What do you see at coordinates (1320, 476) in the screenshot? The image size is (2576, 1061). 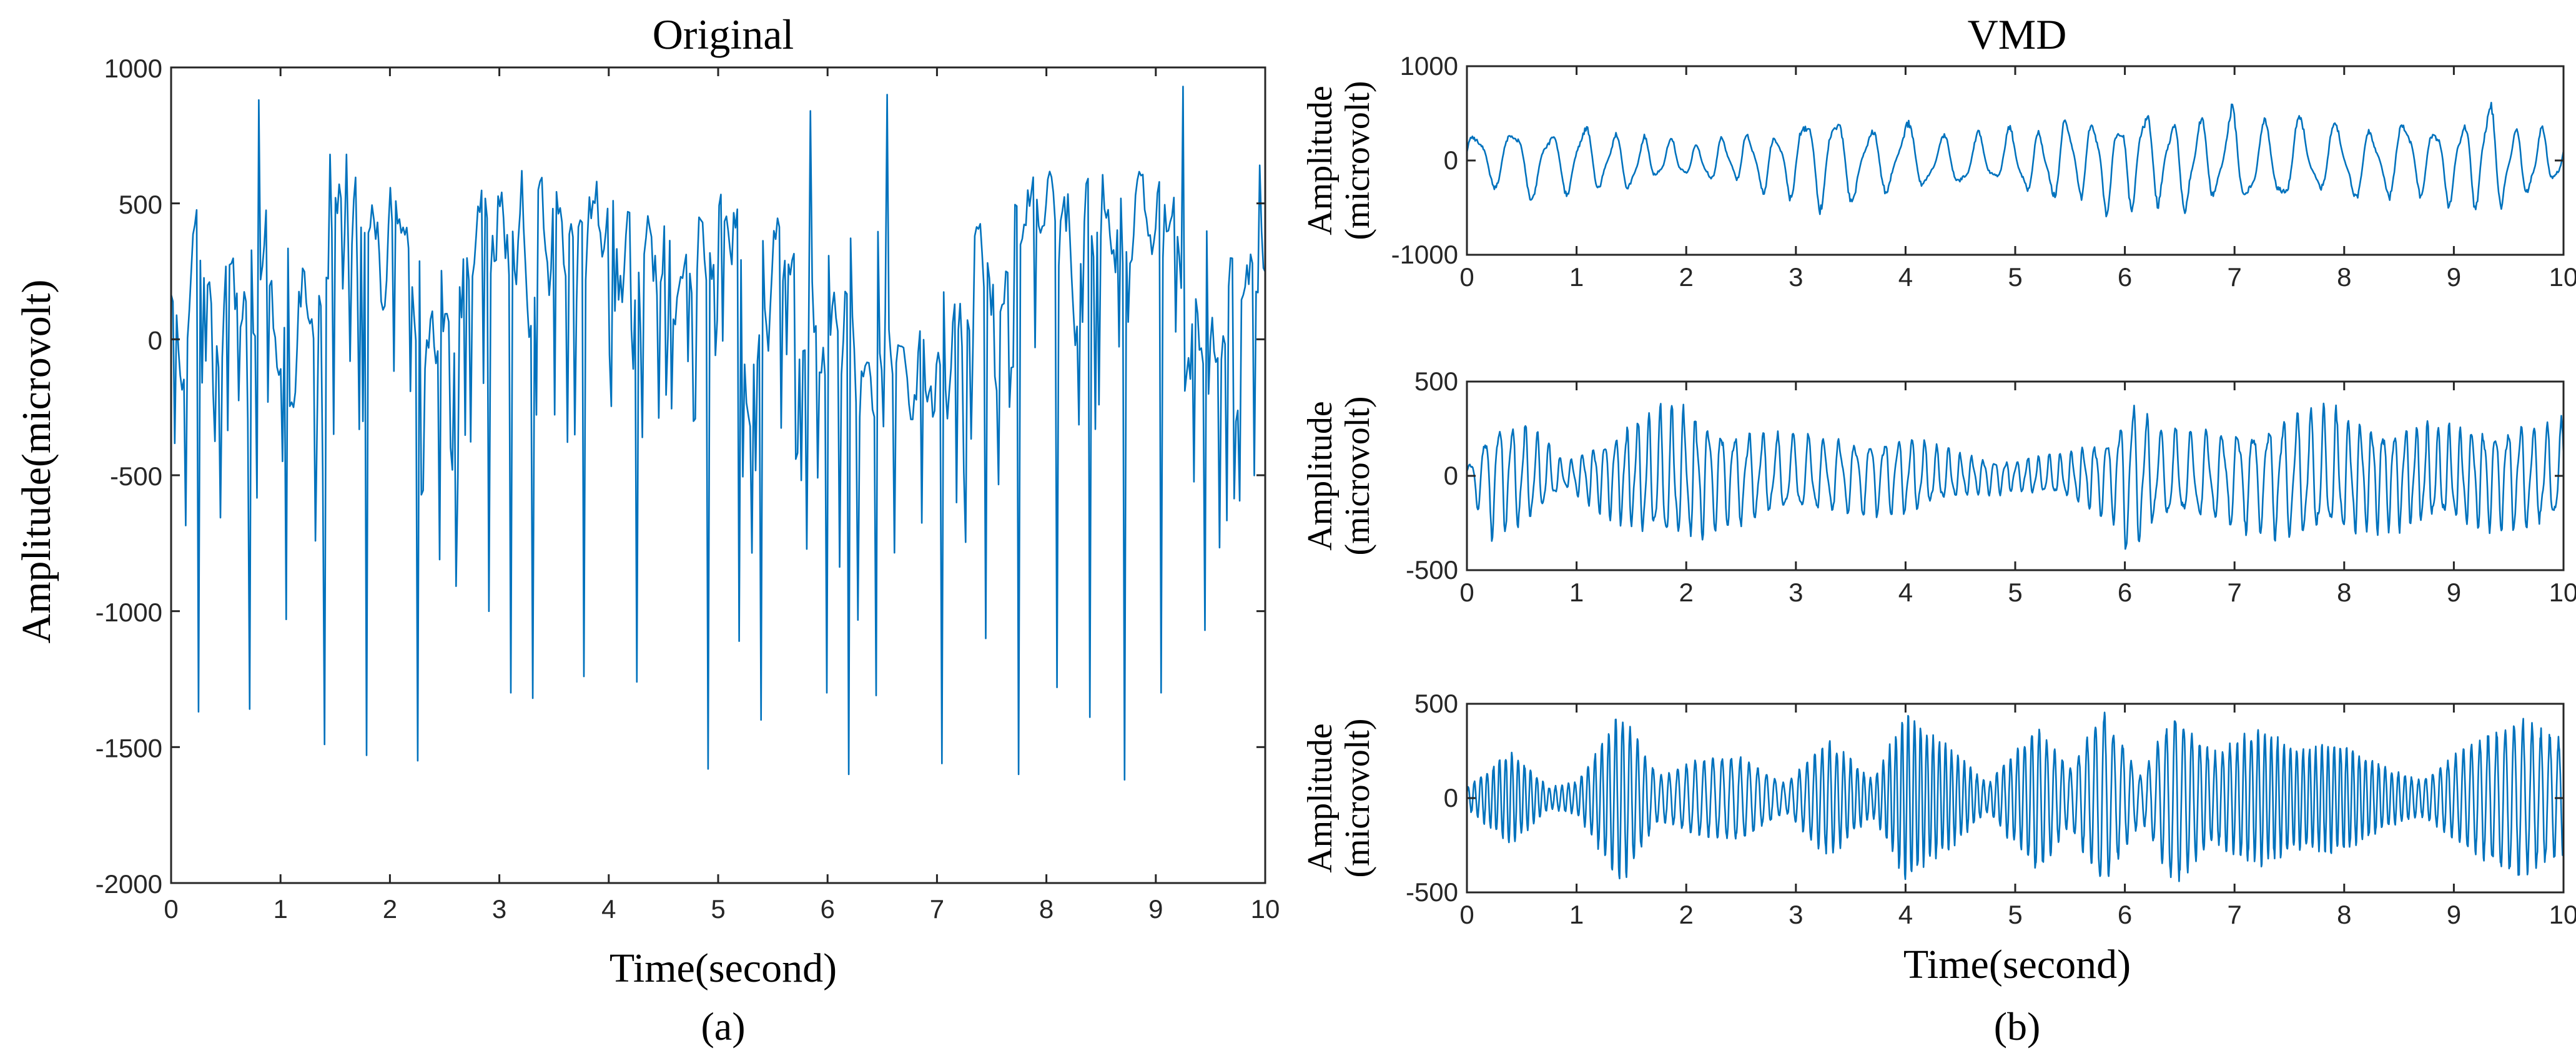 I see `ylabel-mode2-line1: Amplitude` at bounding box center [1320, 476].